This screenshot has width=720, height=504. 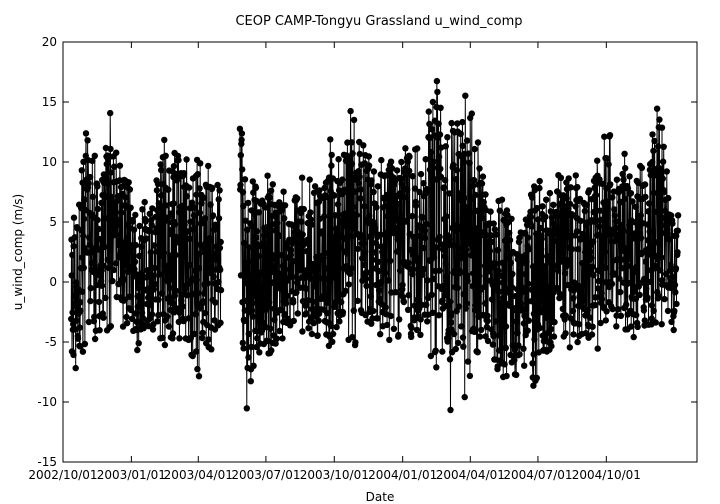 I want to click on y-tick-label: 20, so click(x=49, y=42).